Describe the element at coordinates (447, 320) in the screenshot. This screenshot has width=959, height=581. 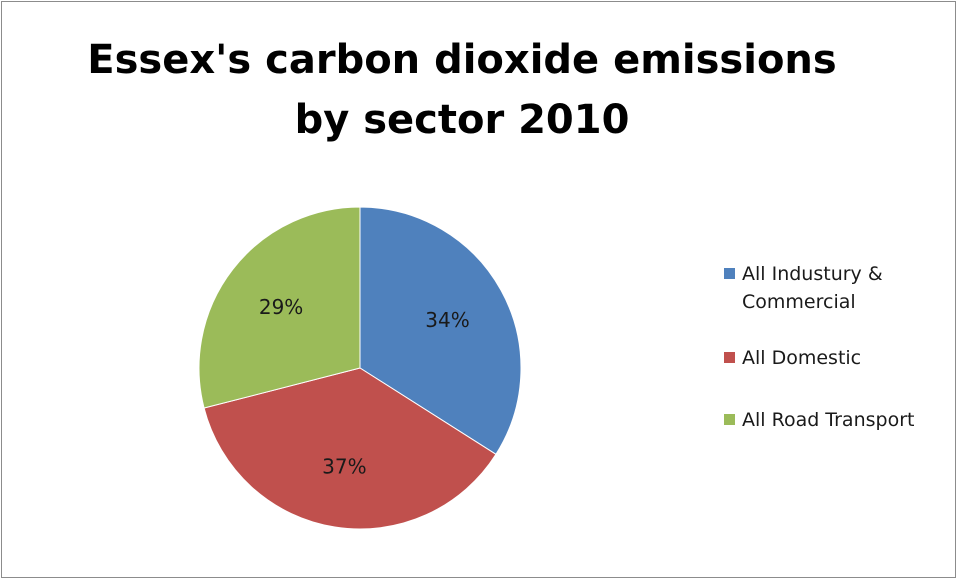
I see `data-label-industry-commercial: 34%` at that location.